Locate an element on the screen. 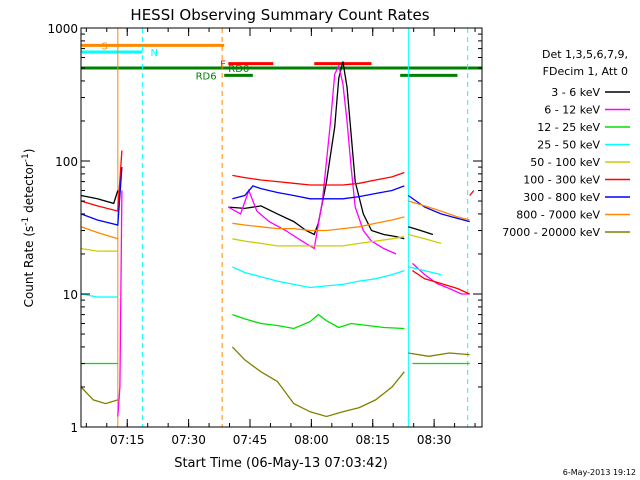  legend-label-6: 300 - 800 keV is located at coordinates (561, 197).